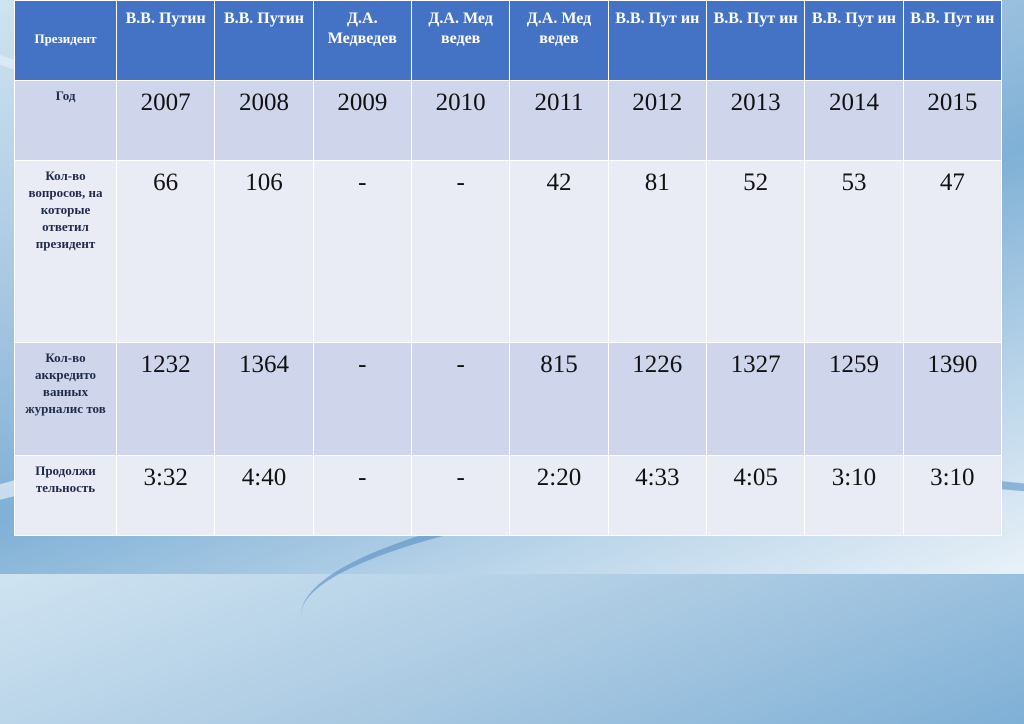 This screenshot has width=1024, height=724. Describe the element at coordinates (952, 182) in the screenshot. I see `cell-value: 47` at that location.